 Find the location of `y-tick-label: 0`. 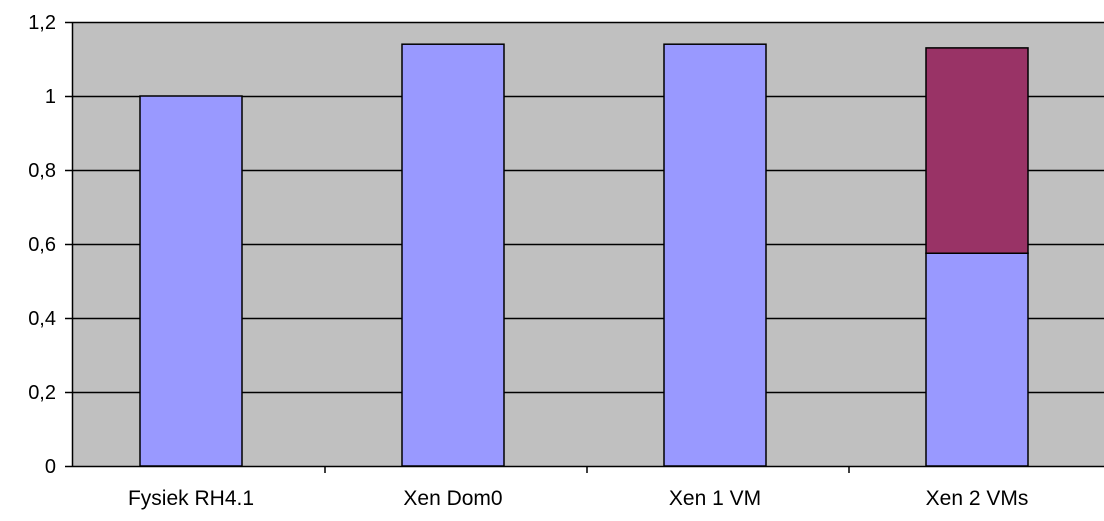

y-tick-label: 0 is located at coordinates (50, 467).